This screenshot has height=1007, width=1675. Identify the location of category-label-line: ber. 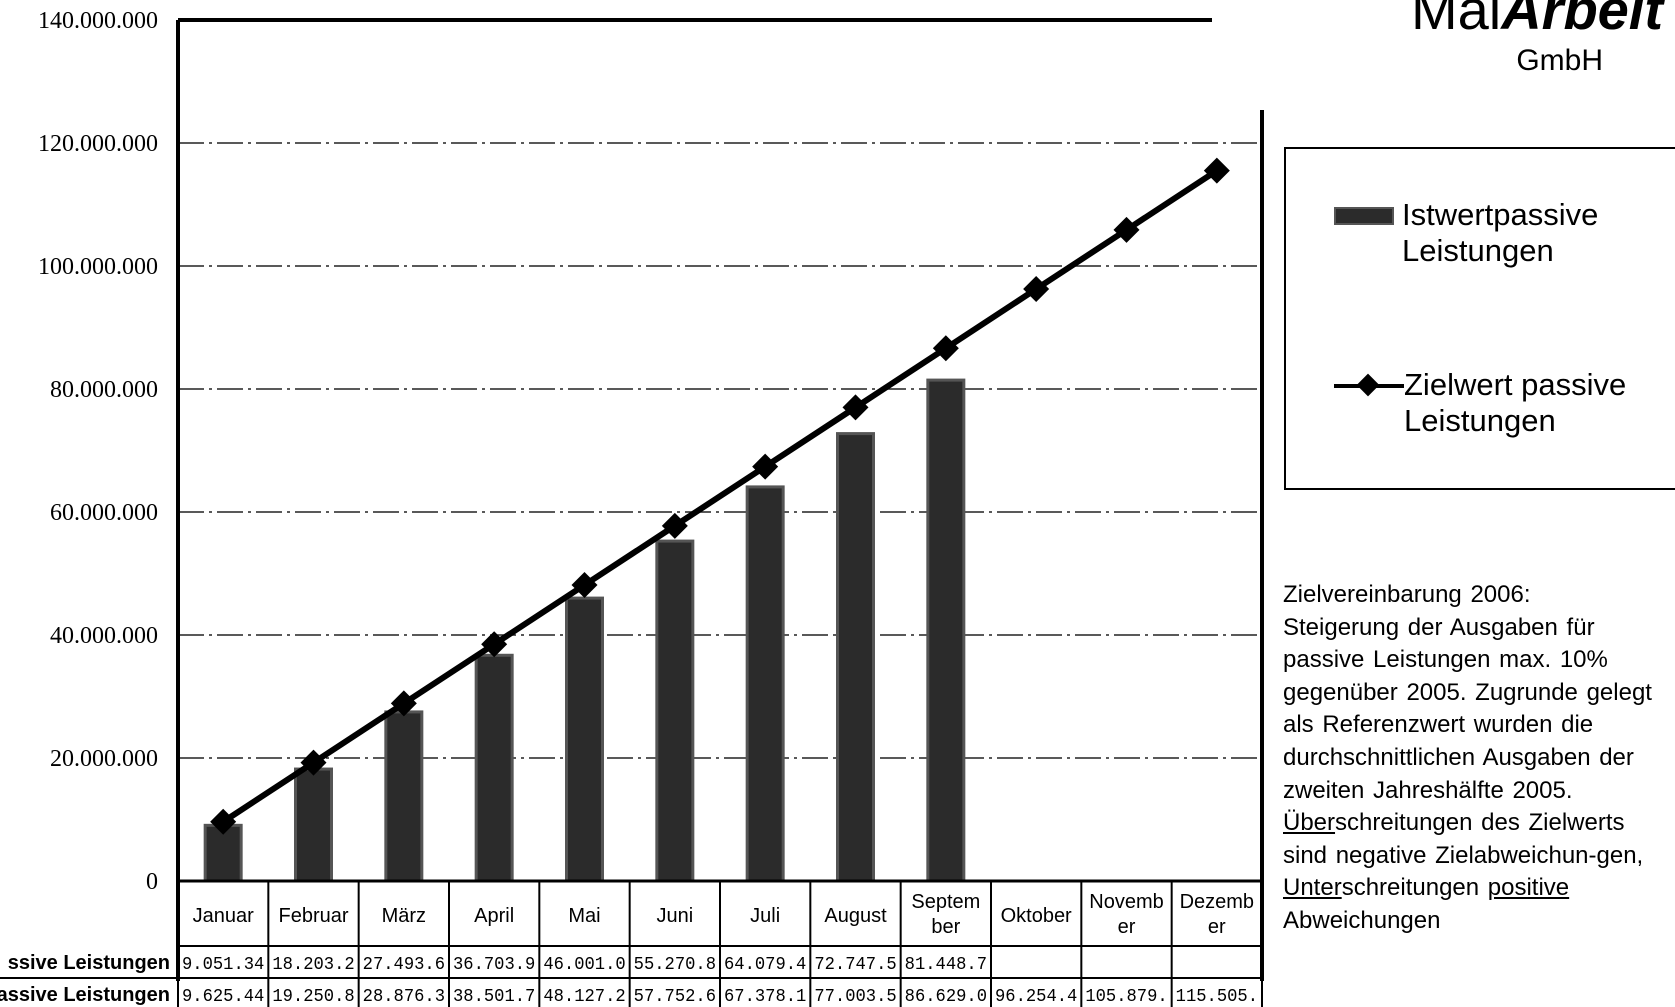
(945, 927).